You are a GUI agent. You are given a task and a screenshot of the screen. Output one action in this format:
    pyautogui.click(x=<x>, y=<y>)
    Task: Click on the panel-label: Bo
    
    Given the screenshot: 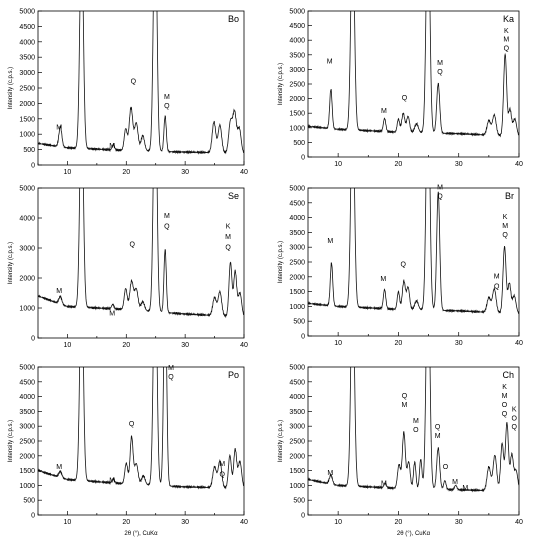 What is the action you would take?
    pyautogui.click(x=233, y=19)
    